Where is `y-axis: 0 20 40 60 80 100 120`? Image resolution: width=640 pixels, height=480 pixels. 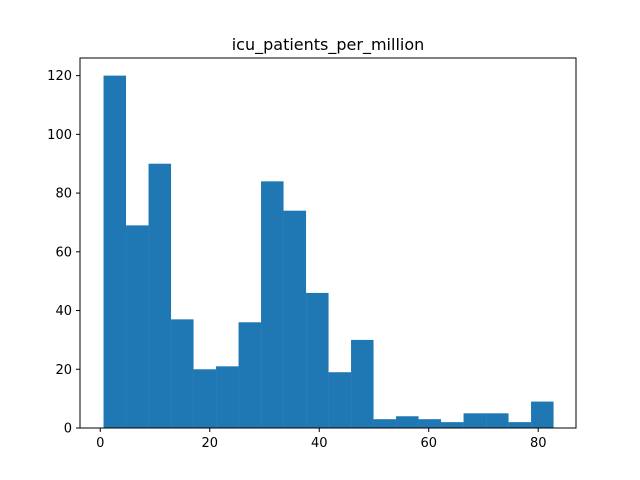
y-axis: 0 20 40 60 80 100 120 is located at coordinates (63, 253).